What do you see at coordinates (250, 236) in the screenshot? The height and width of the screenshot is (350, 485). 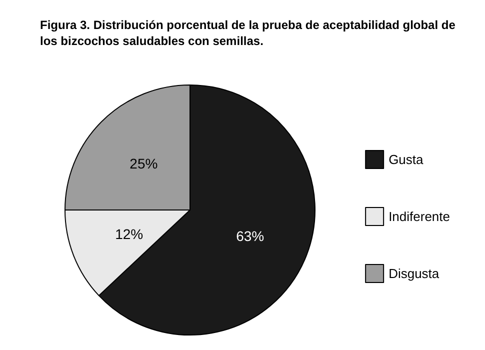 I see `data-label: 63%` at bounding box center [250, 236].